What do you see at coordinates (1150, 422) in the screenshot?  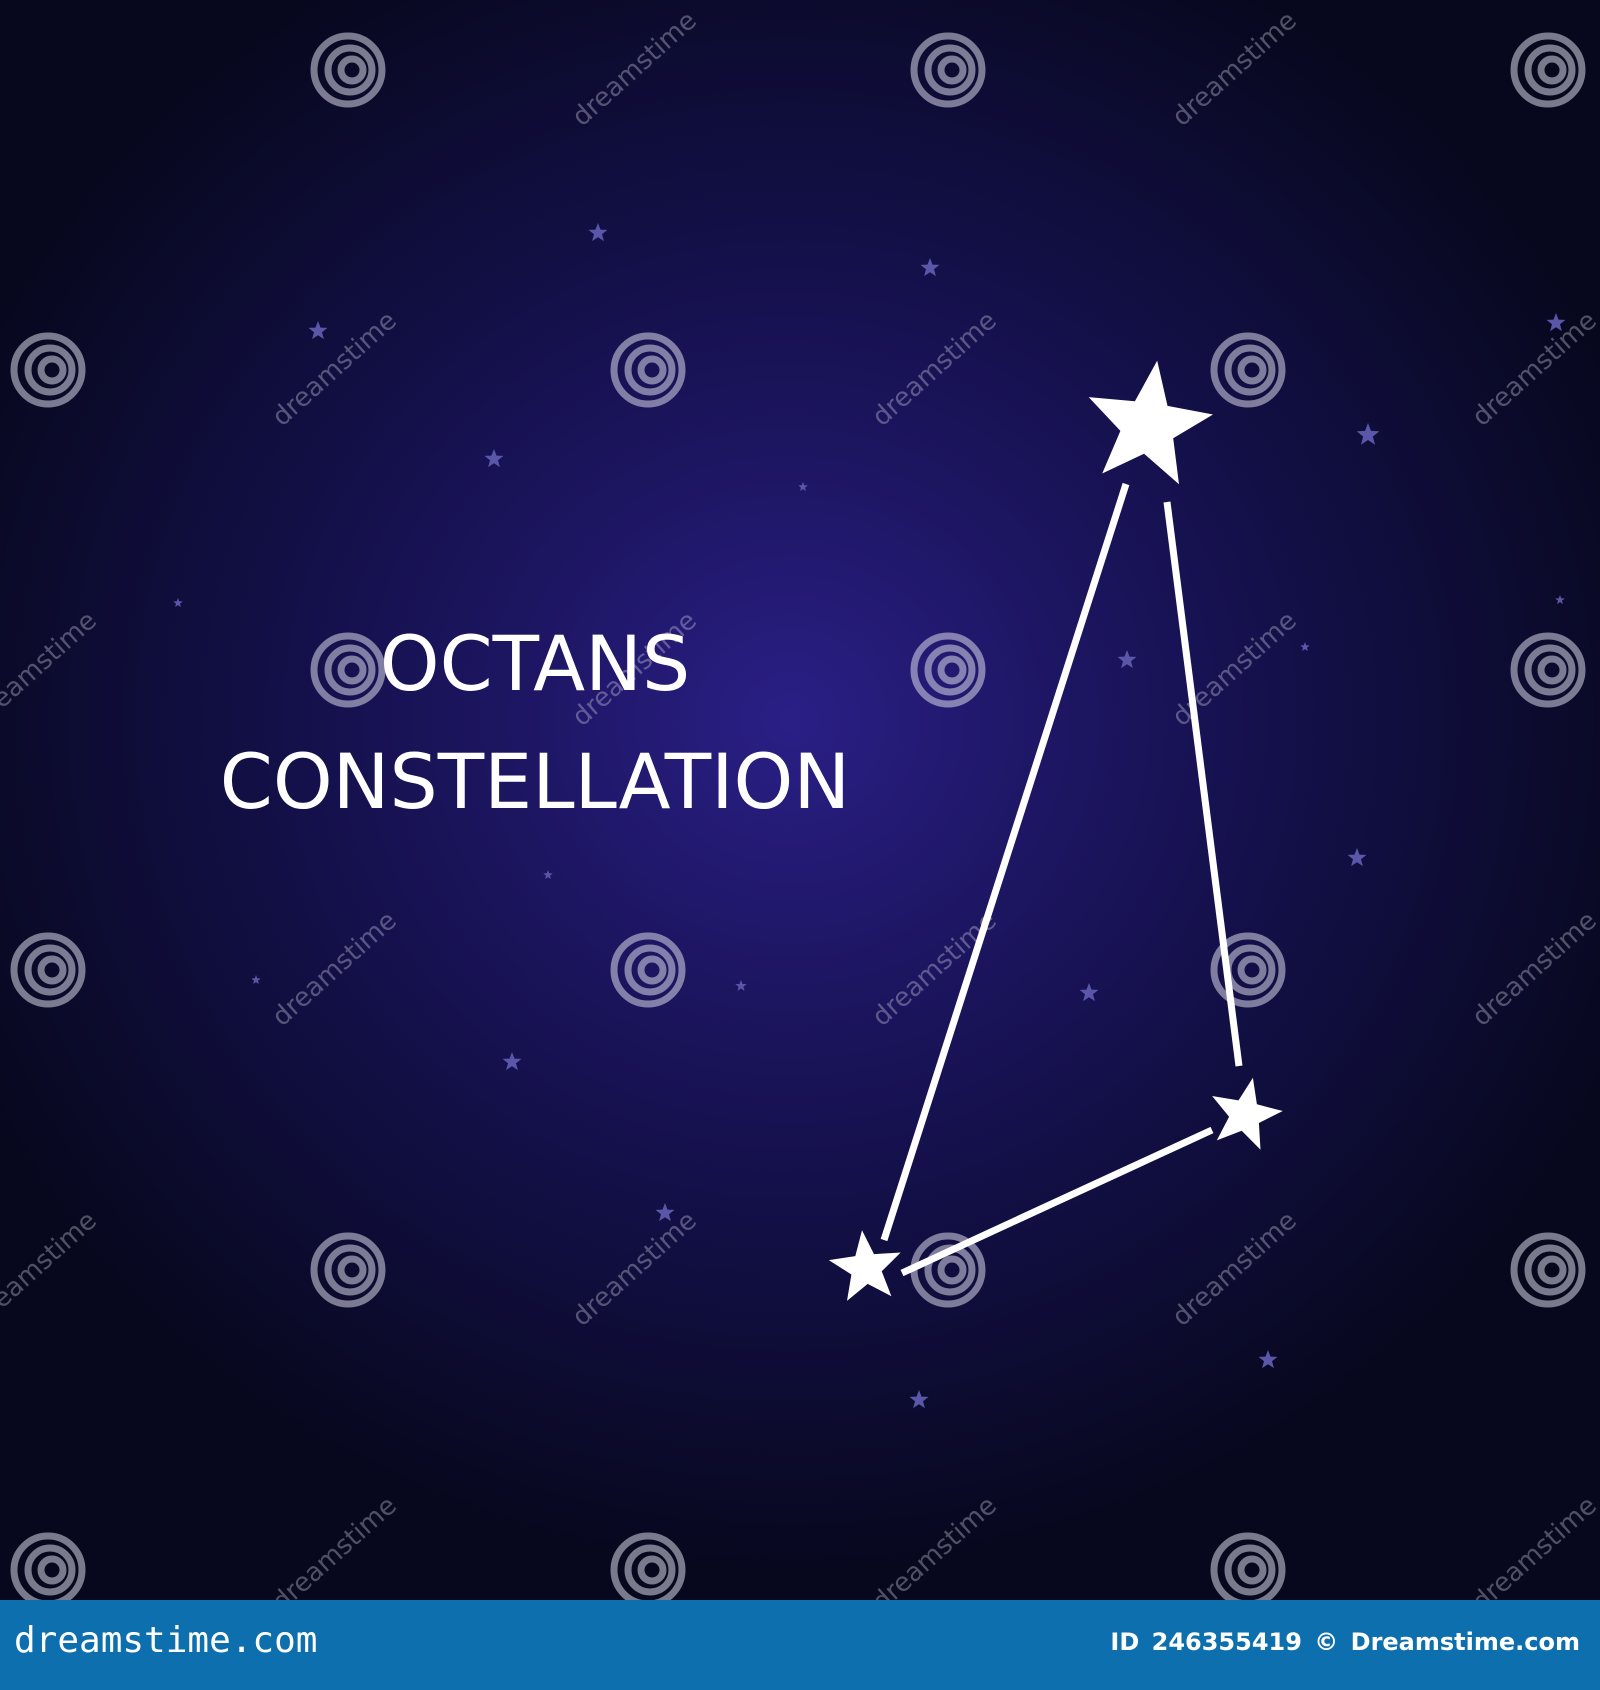 I see `constellation-star-top` at bounding box center [1150, 422].